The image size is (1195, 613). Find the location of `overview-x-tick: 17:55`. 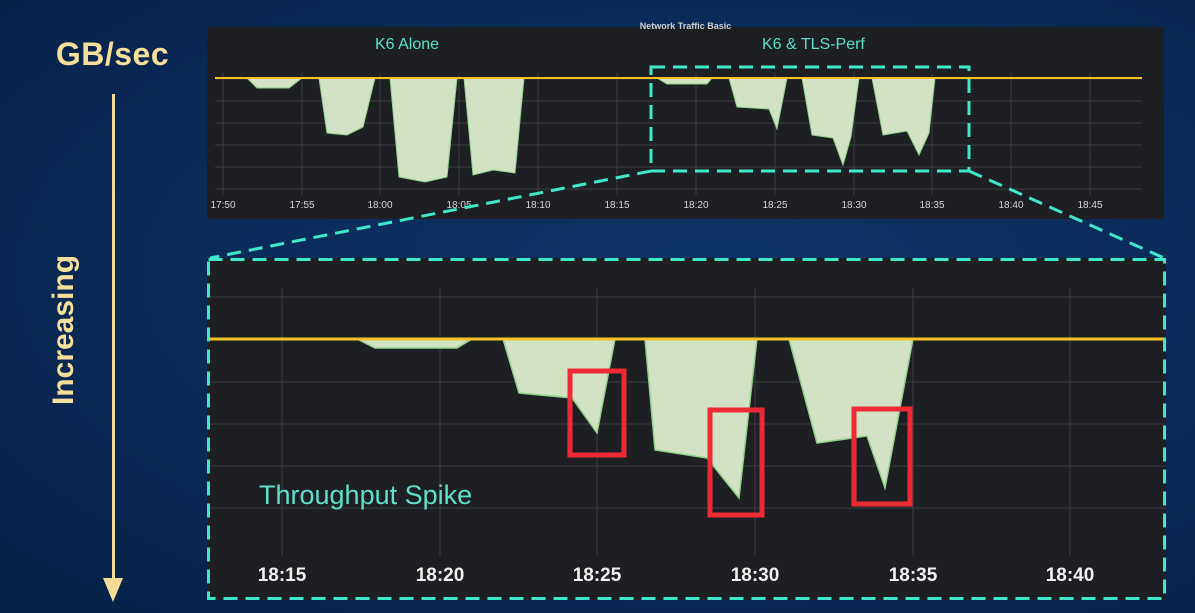

overview-x-tick: 17:55 is located at coordinates (302, 205).